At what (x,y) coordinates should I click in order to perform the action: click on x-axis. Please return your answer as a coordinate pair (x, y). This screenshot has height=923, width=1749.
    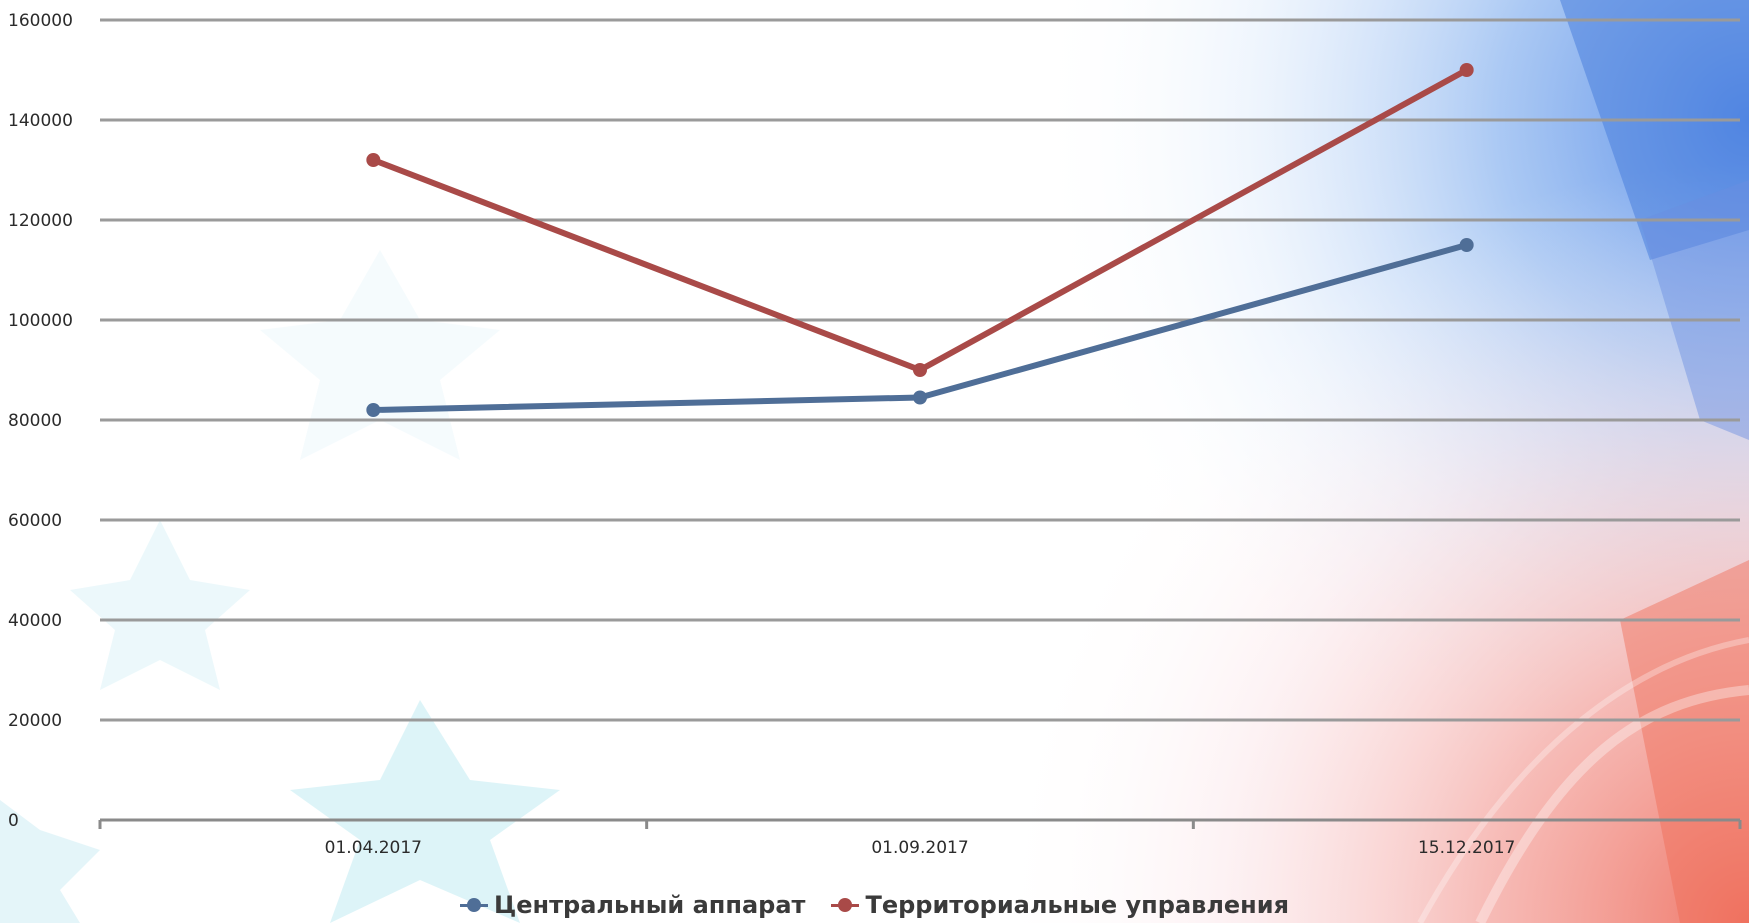
    Looking at the image, I should click on (920, 823).